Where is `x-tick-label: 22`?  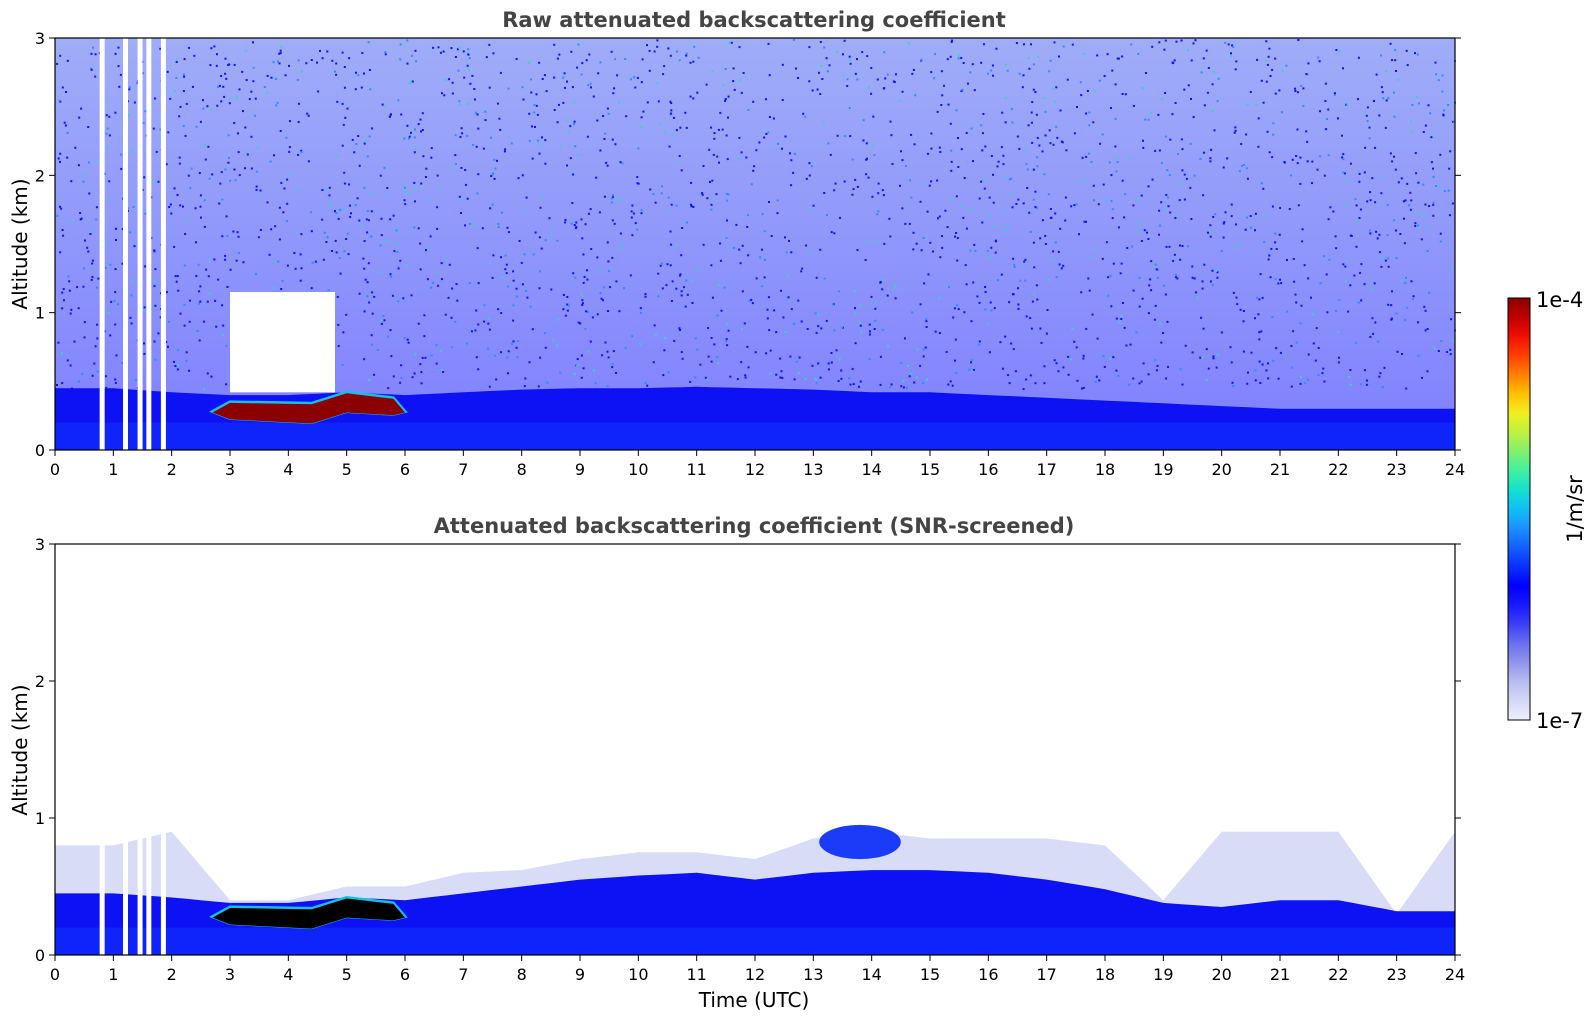 x-tick-label: 22 is located at coordinates (1338, 469).